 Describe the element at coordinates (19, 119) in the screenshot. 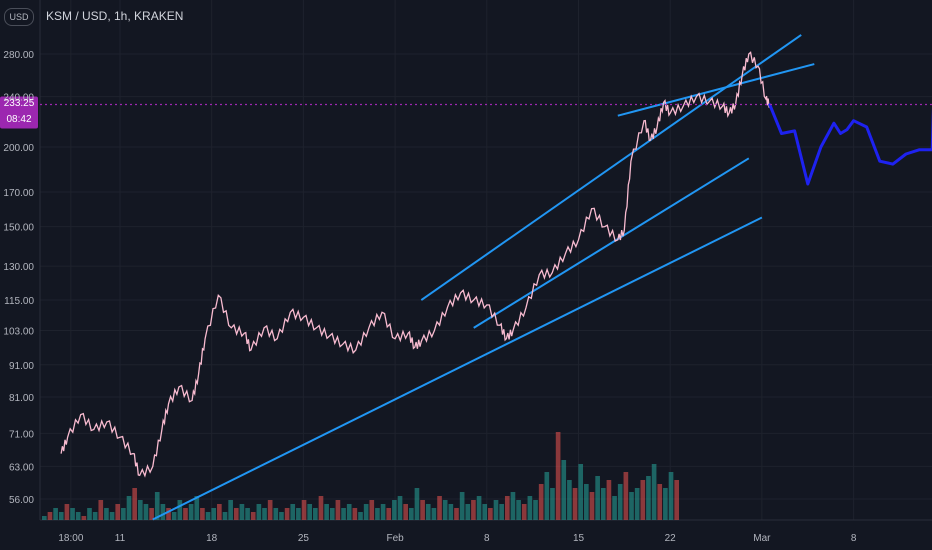

I see `countdown-label: 08:42` at that location.